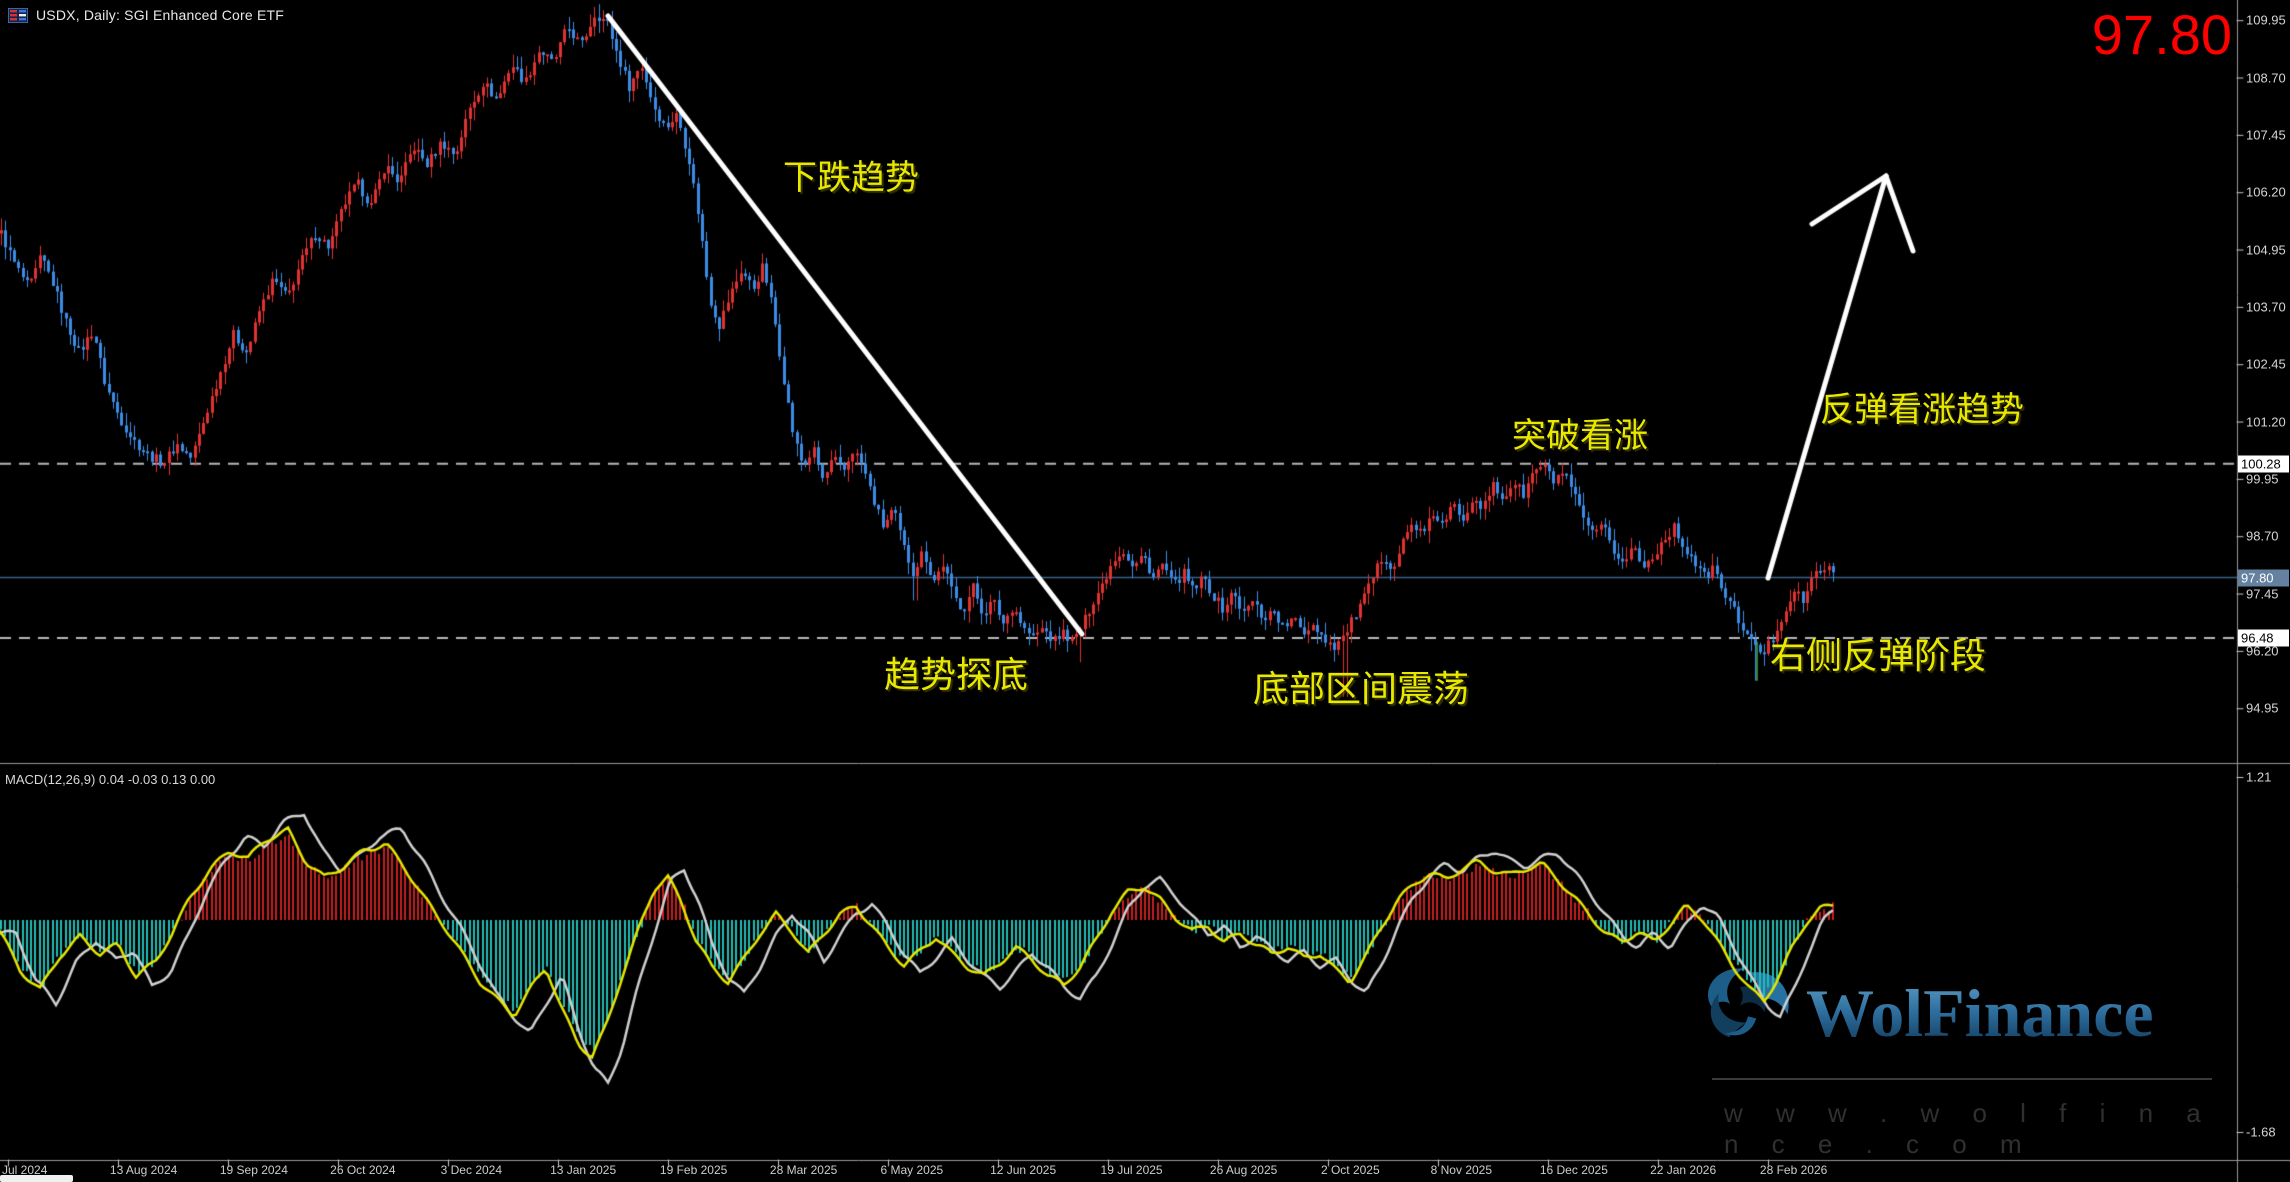 This screenshot has width=2290, height=1182. Describe the element at coordinates (36, 1178) in the screenshot. I see `axis-corner-marker` at that location.